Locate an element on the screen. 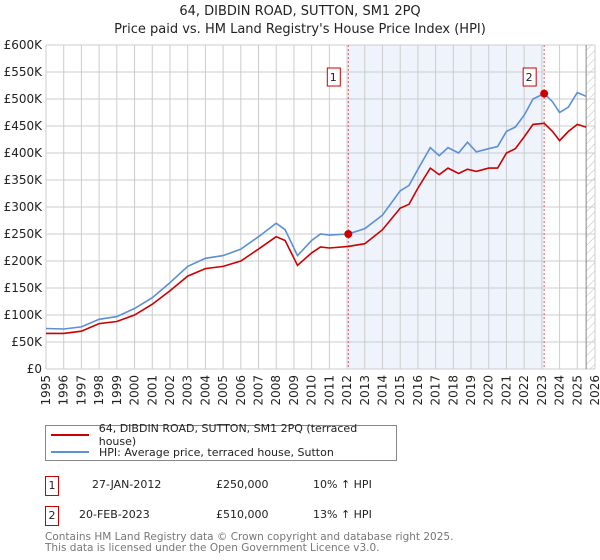  x-tick-label: 2009 is located at coordinates (294, 390).